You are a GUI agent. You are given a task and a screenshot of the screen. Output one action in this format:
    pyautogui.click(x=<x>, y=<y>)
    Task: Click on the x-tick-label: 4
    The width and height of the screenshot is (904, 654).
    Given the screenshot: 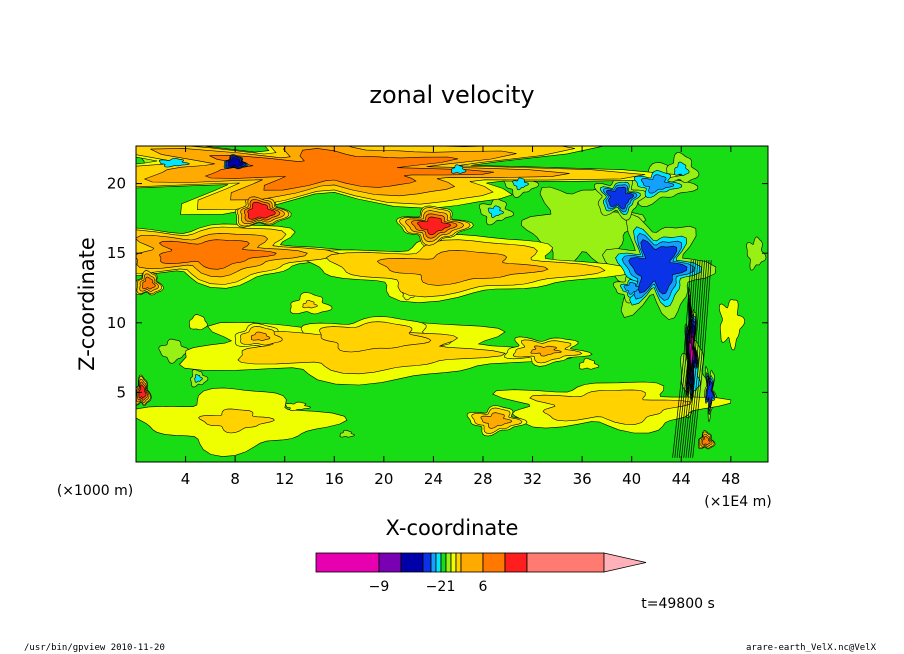 What is the action you would take?
    pyautogui.click(x=186, y=479)
    